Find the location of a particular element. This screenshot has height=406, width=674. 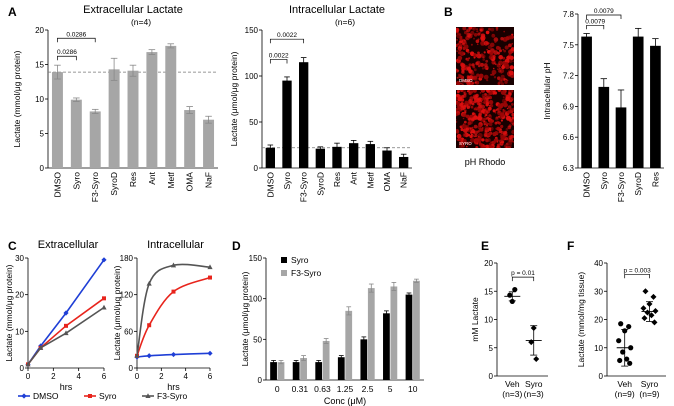

legend-c-f3-syro-marker is located at coordinates (148, 395).